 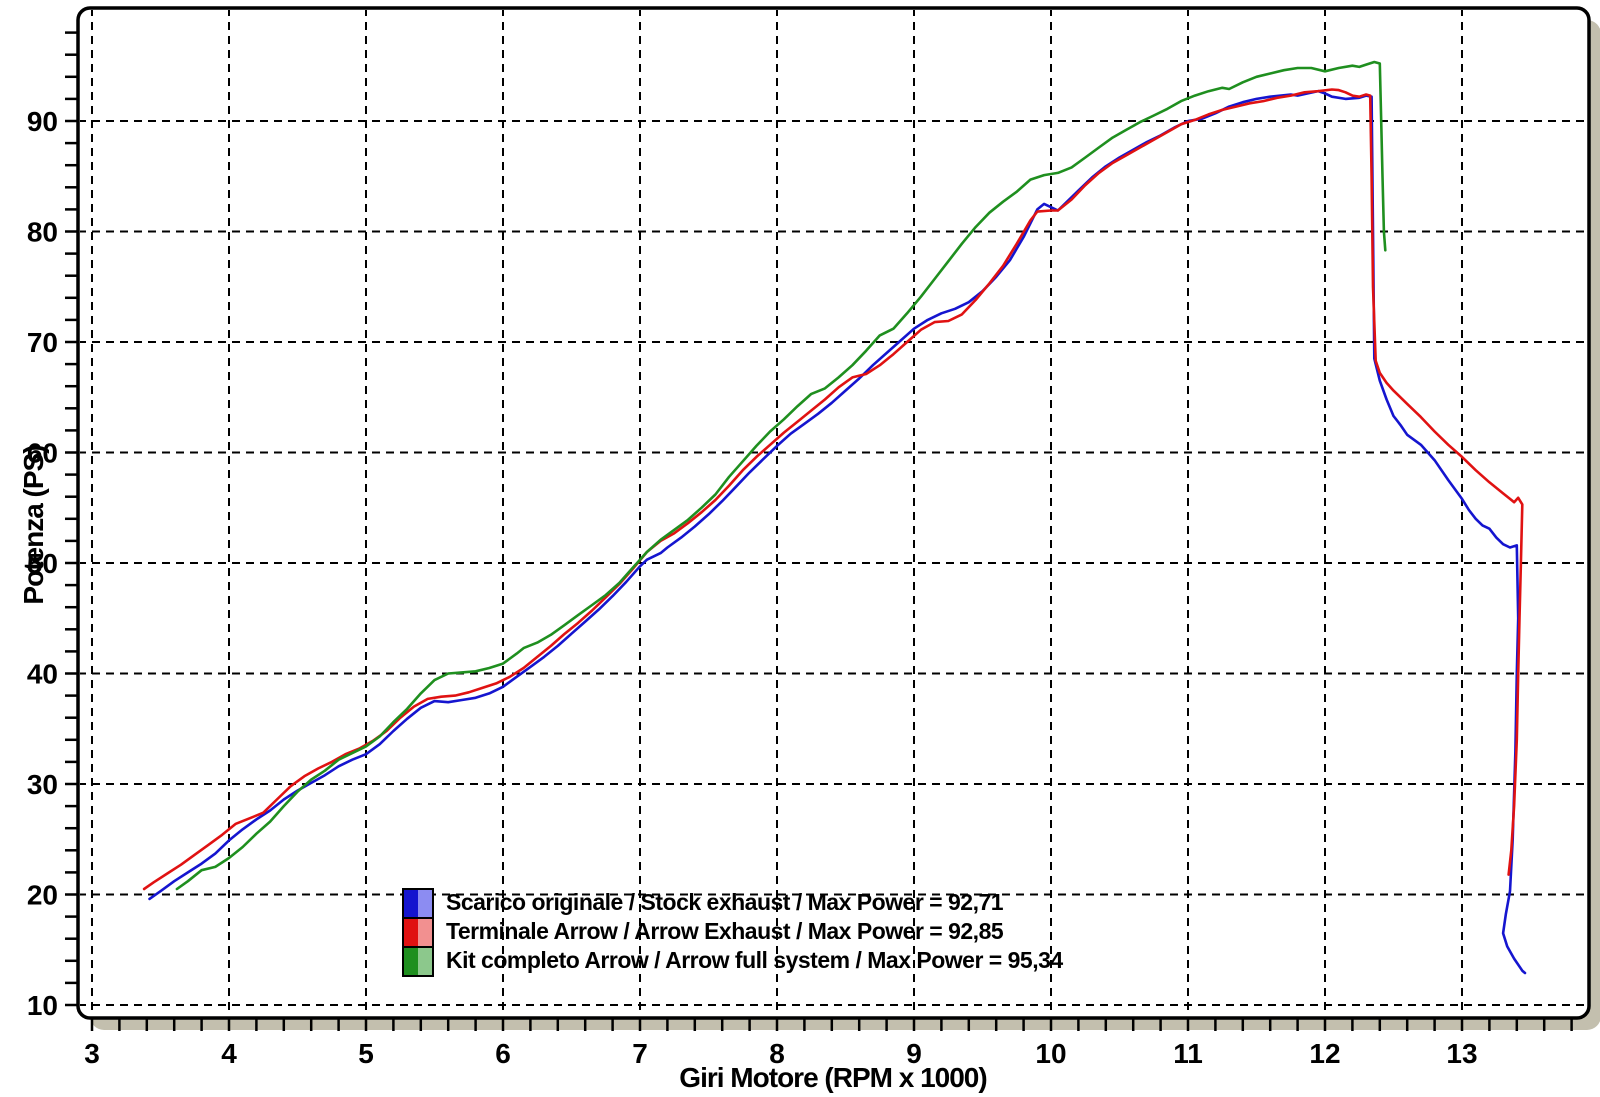 I want to click on y-tick-label: 30, so click(x=42, y=784).